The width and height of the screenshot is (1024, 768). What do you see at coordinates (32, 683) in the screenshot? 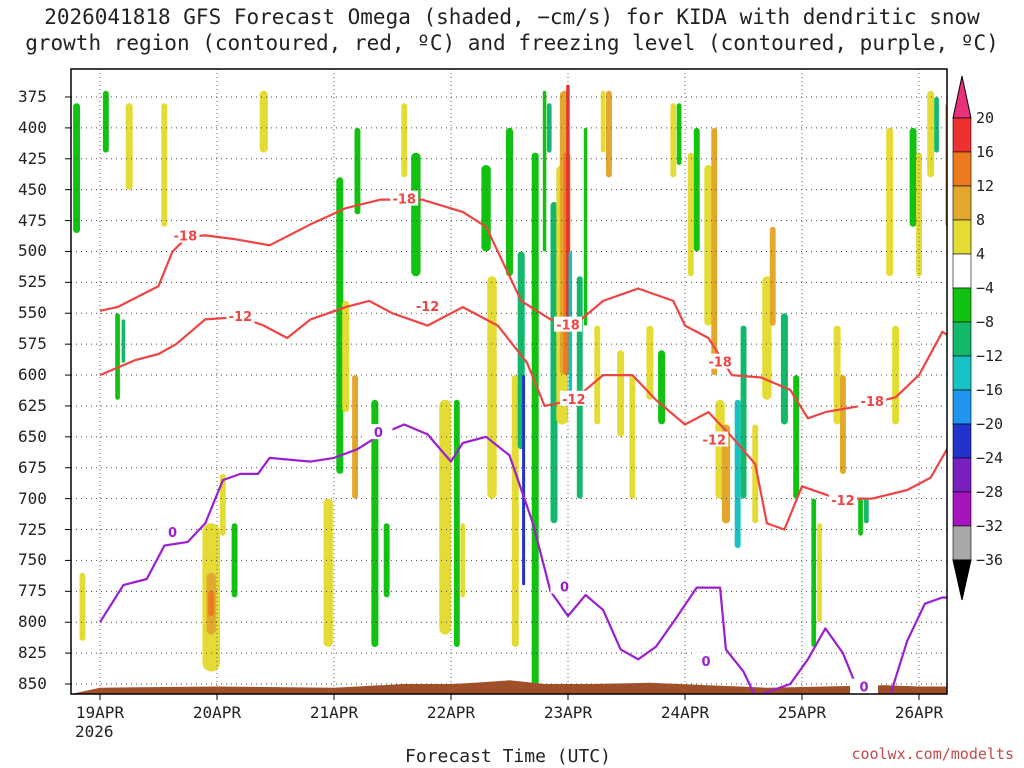
I see `y-tick-label: 850` at bounding box center [32, 683].